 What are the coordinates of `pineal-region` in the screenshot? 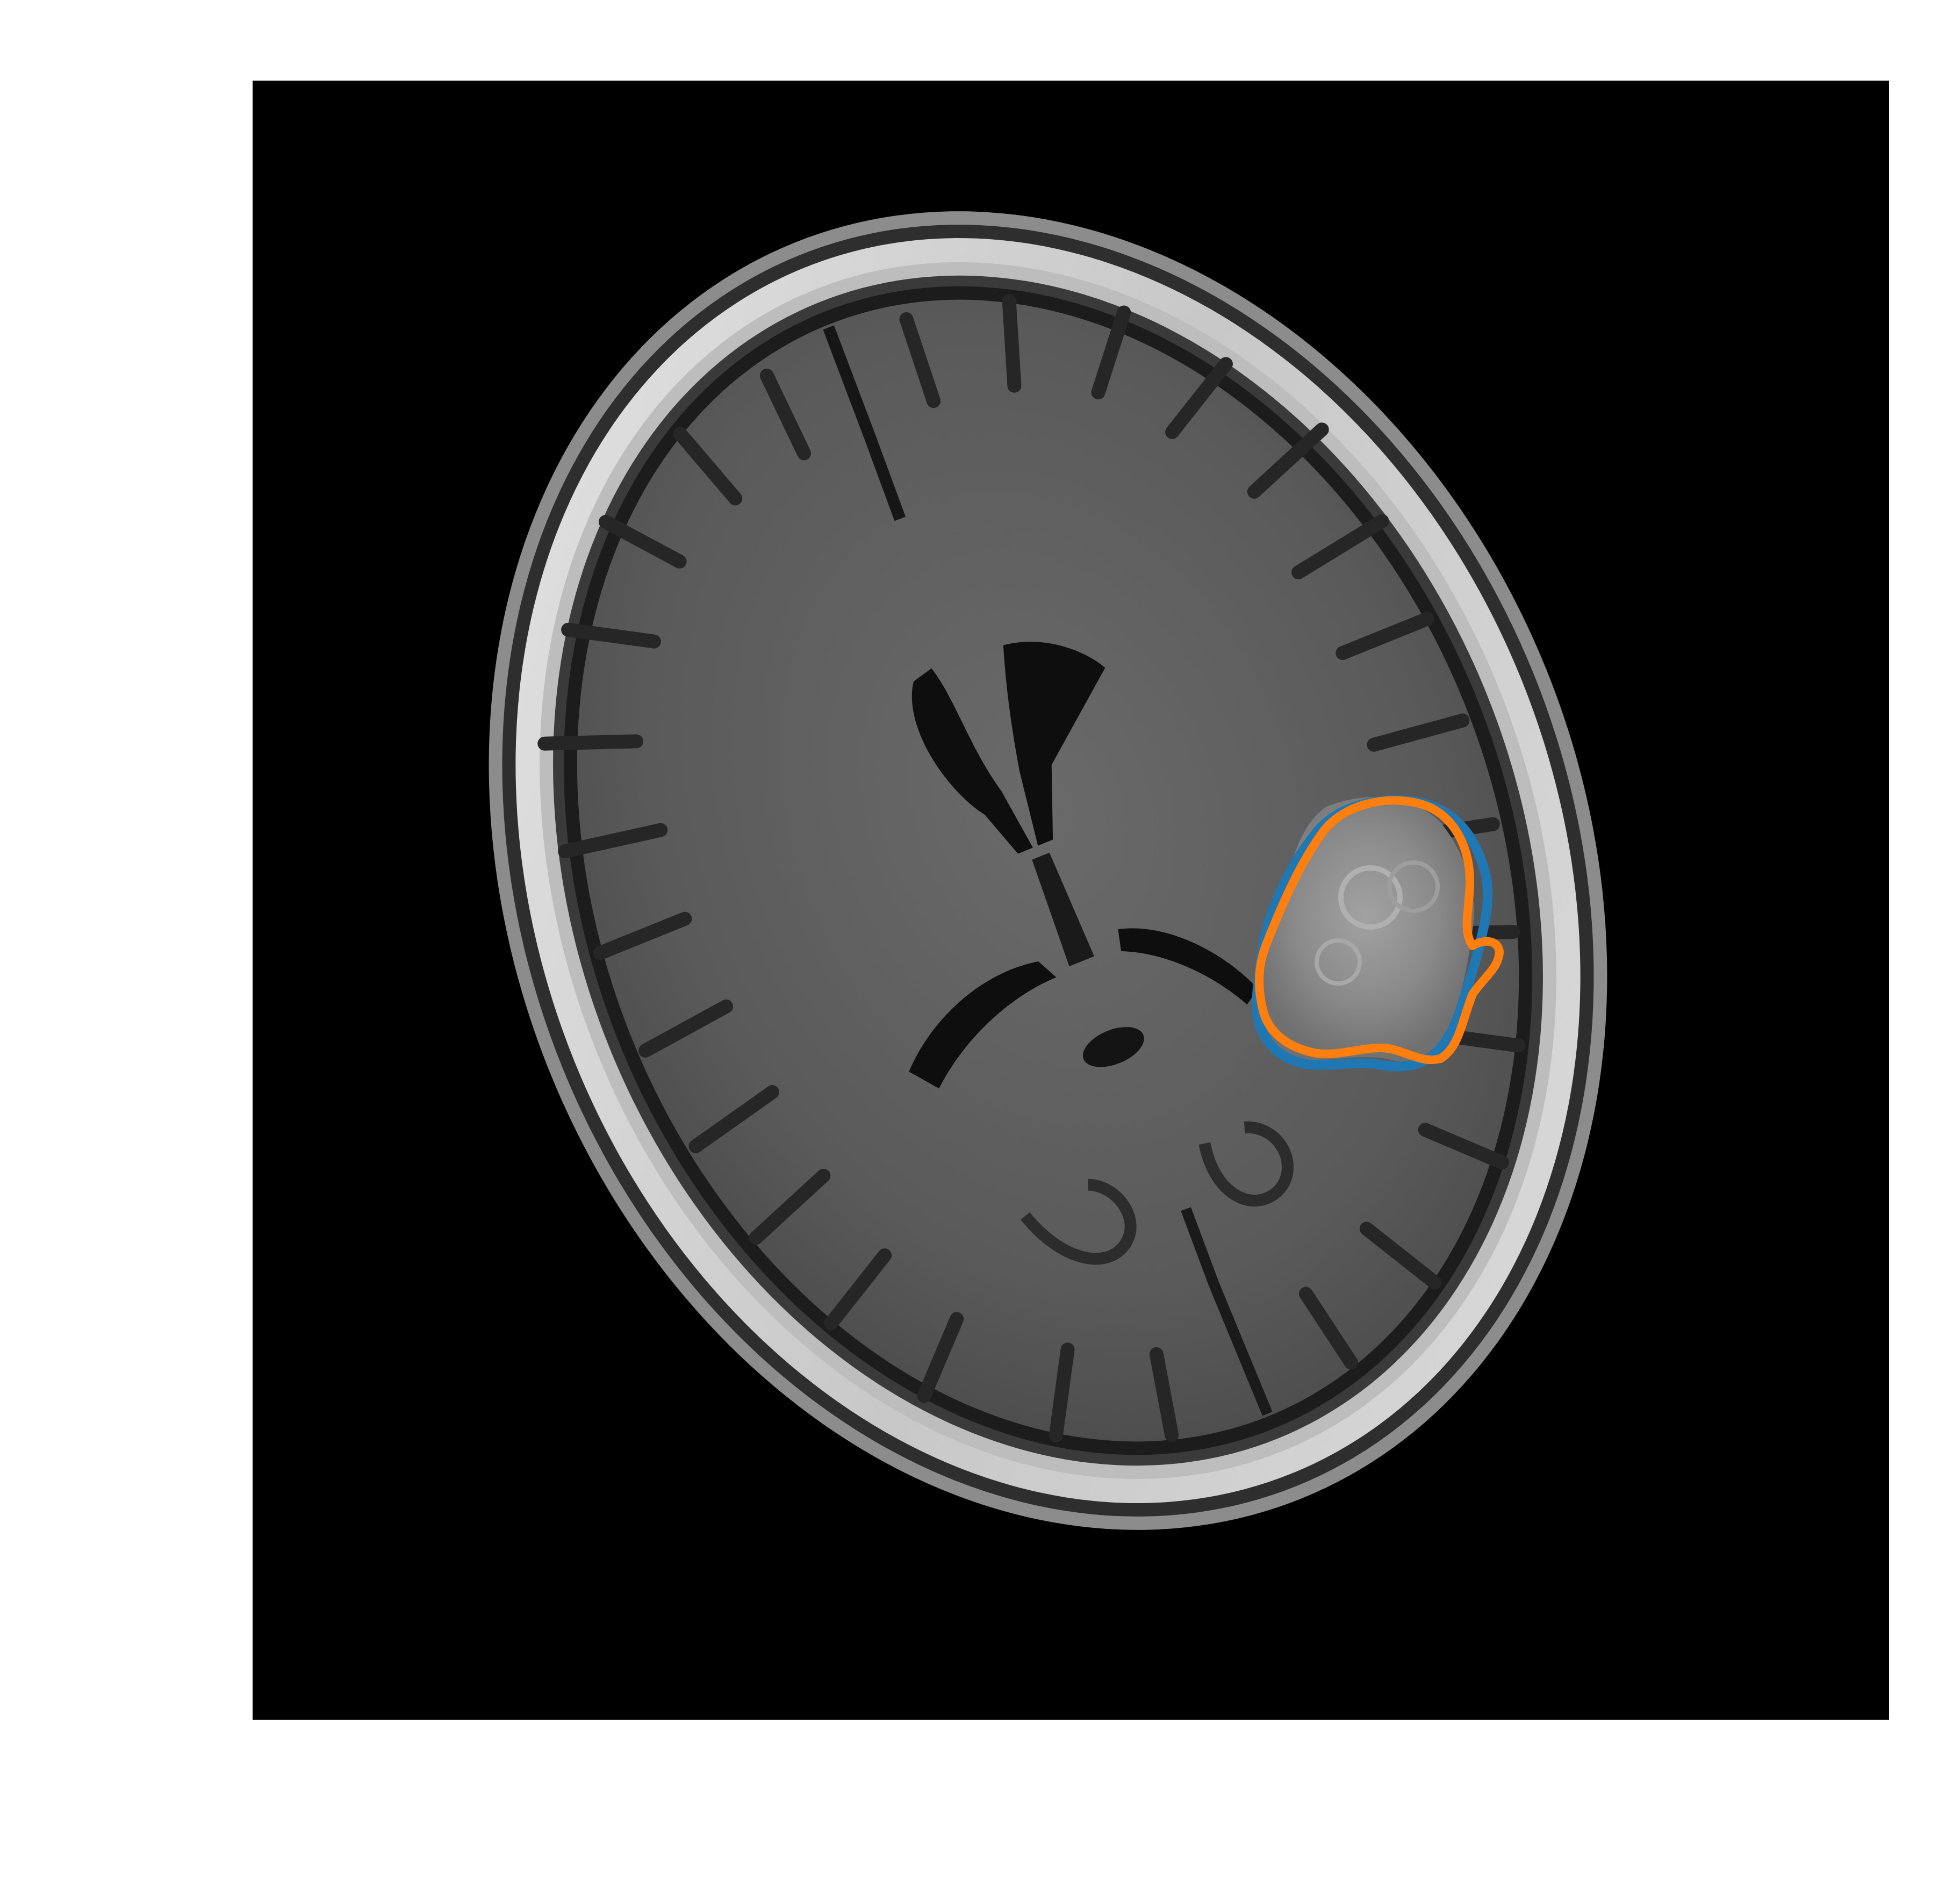 It's located at (1113, 1047).